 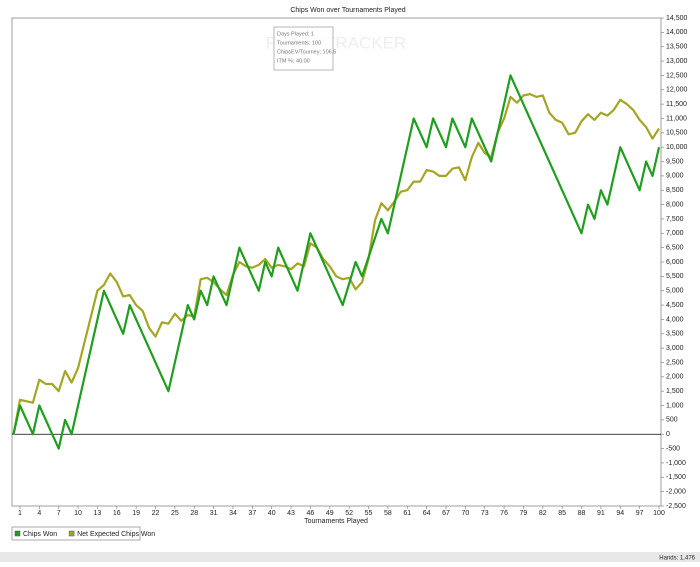 I want to click on x-tick-label: 64, so click(x=427, y=513).